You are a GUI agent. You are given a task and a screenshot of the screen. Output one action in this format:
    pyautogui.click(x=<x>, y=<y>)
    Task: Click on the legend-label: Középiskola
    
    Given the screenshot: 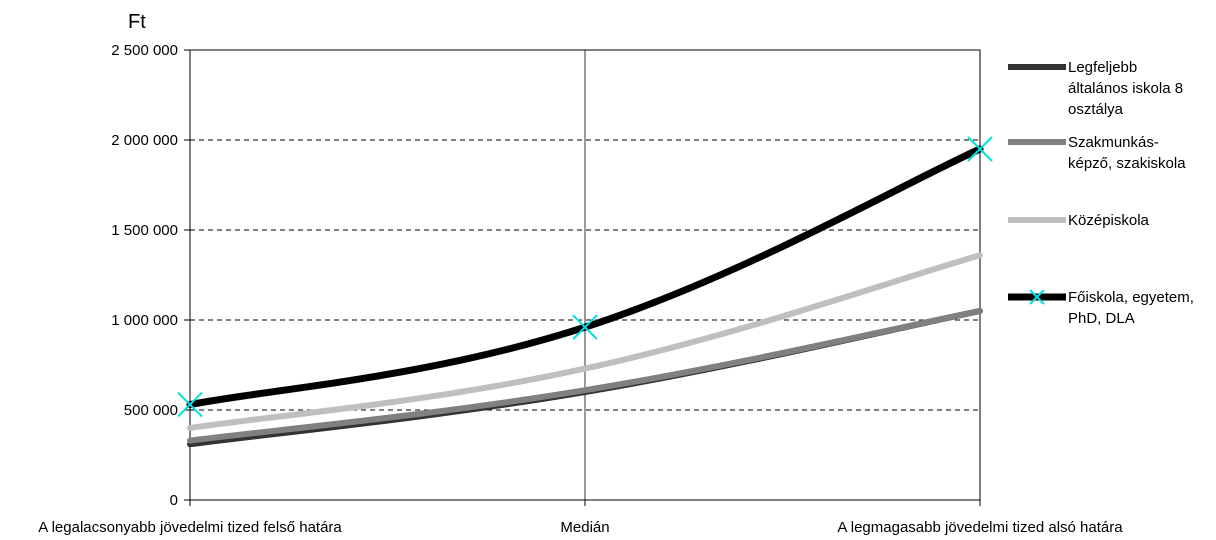 What is the action you would take?
    pyautogui.click(x=1109, y=220)
    